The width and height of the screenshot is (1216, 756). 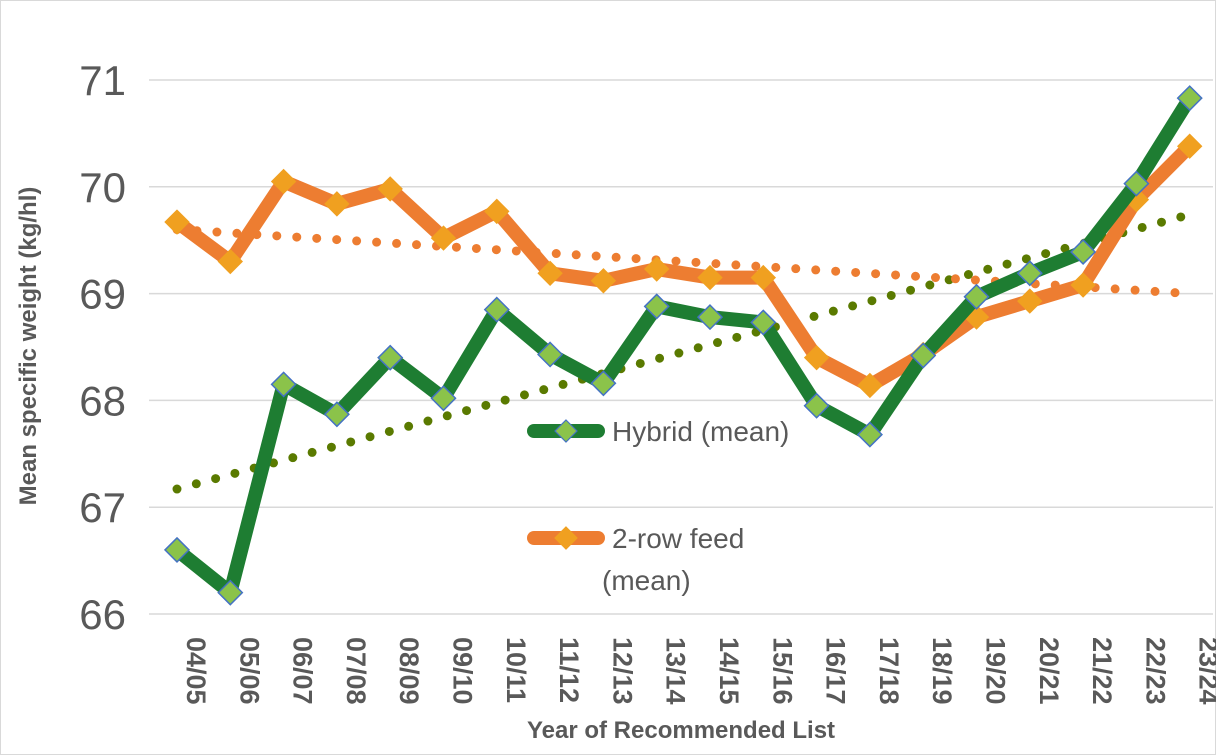 What do you see at coordinates (249, 671) in the screenshot?
I see `x-tick-label: 05/06` at bounding box center [249, 671].